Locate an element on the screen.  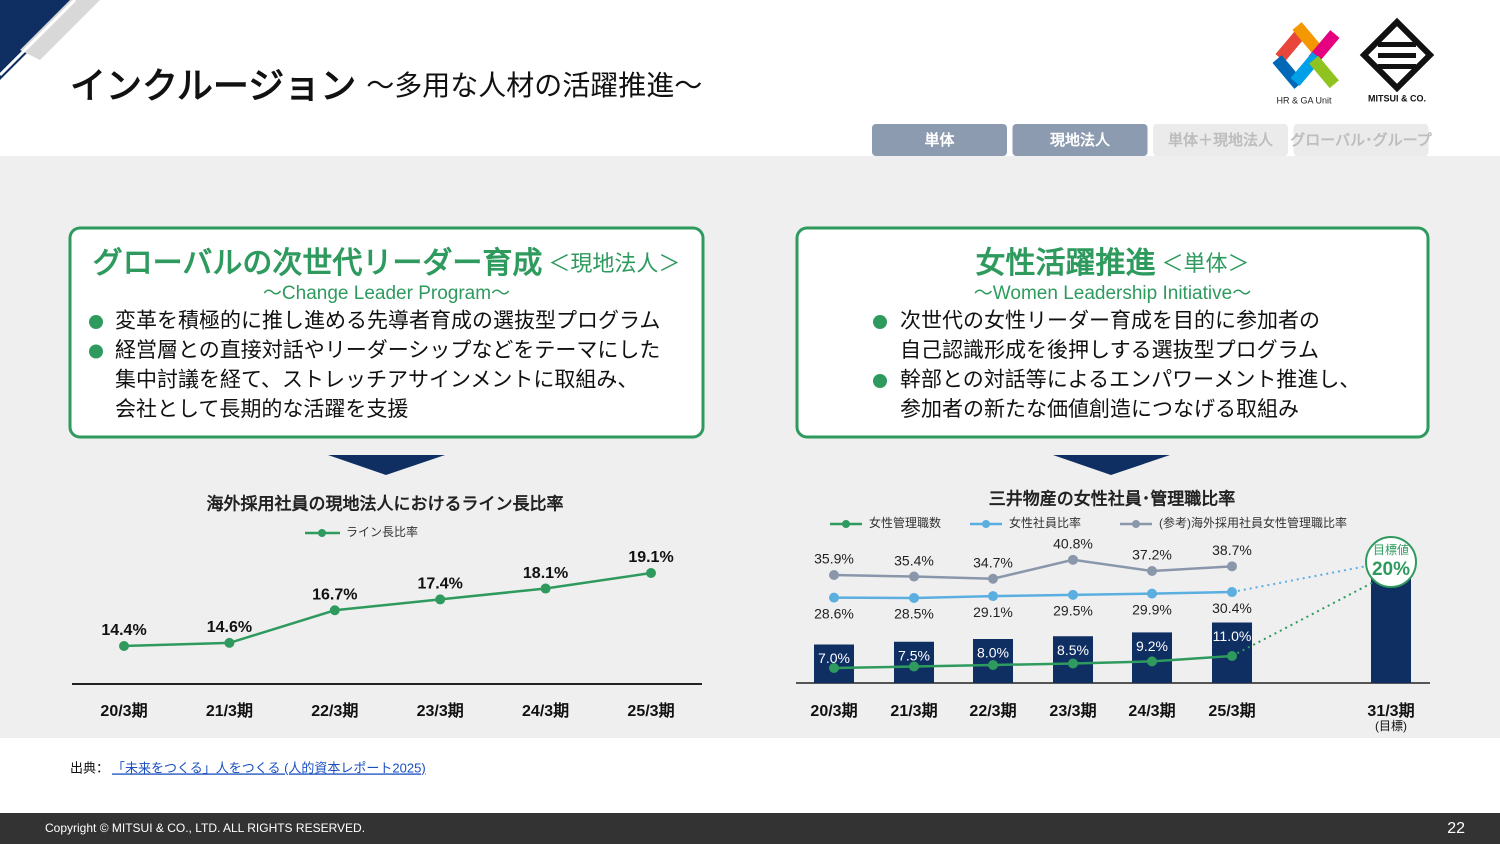
hr-logo is located at coordinates (1306, 55).